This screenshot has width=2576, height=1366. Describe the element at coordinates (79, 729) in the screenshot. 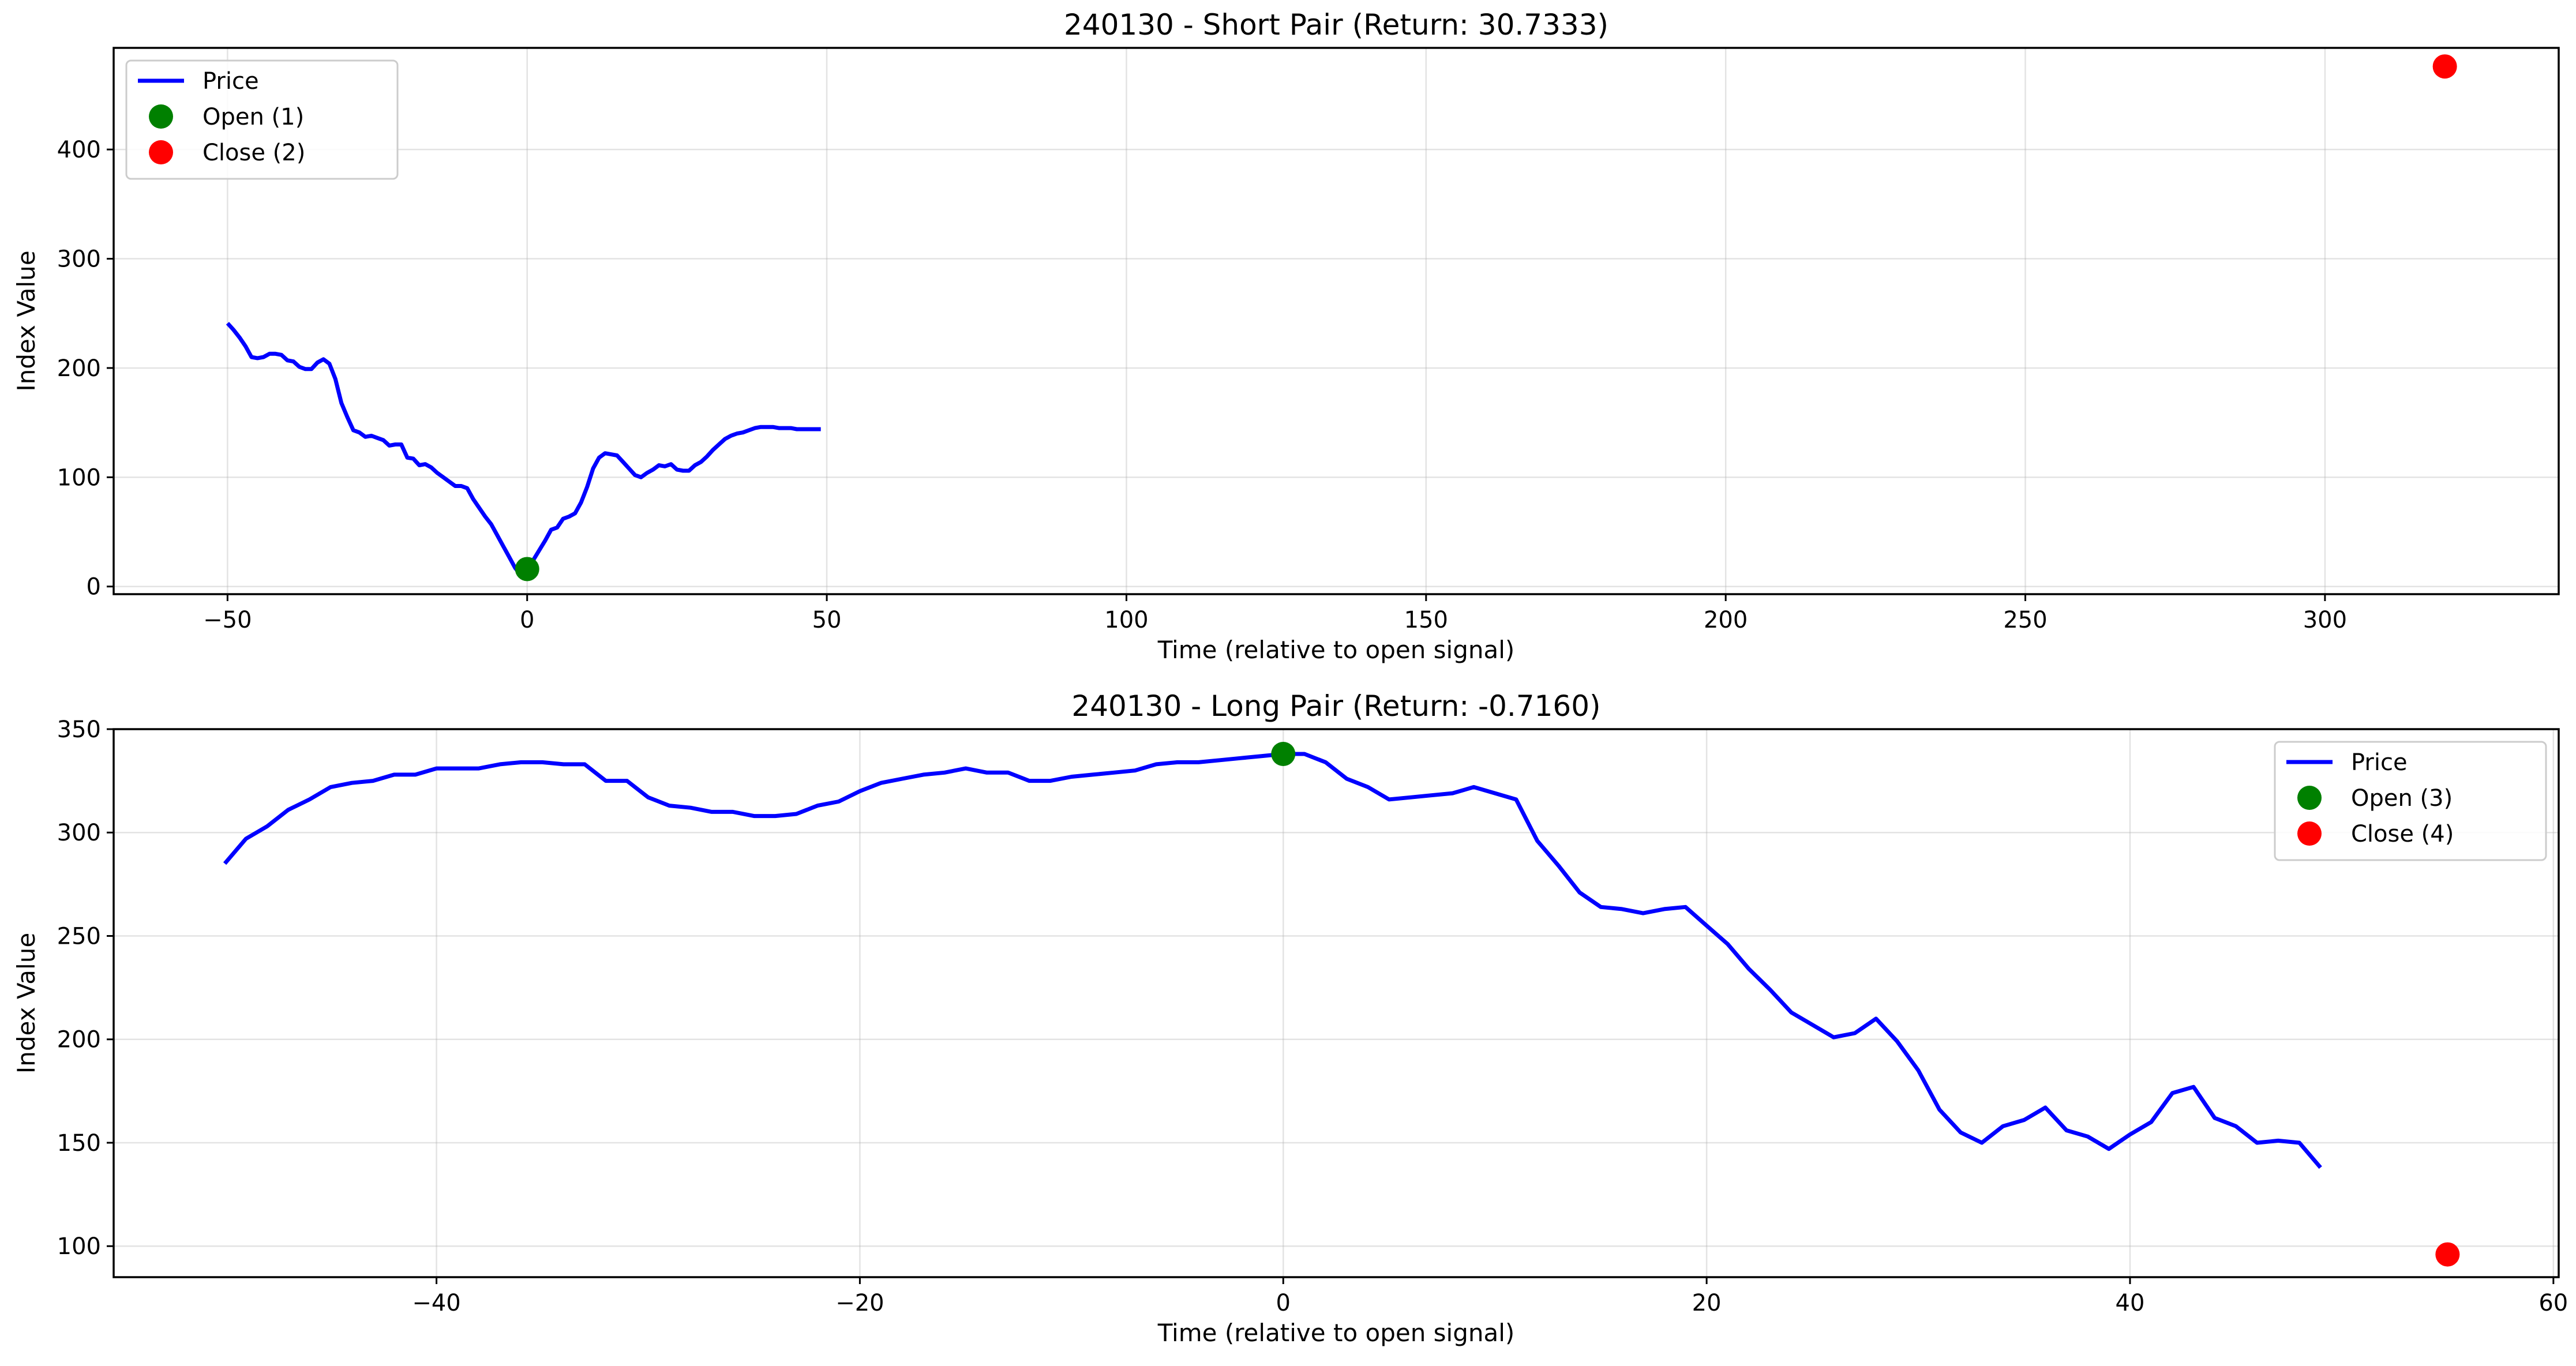

I see `y-tick-label: 350` at that location.